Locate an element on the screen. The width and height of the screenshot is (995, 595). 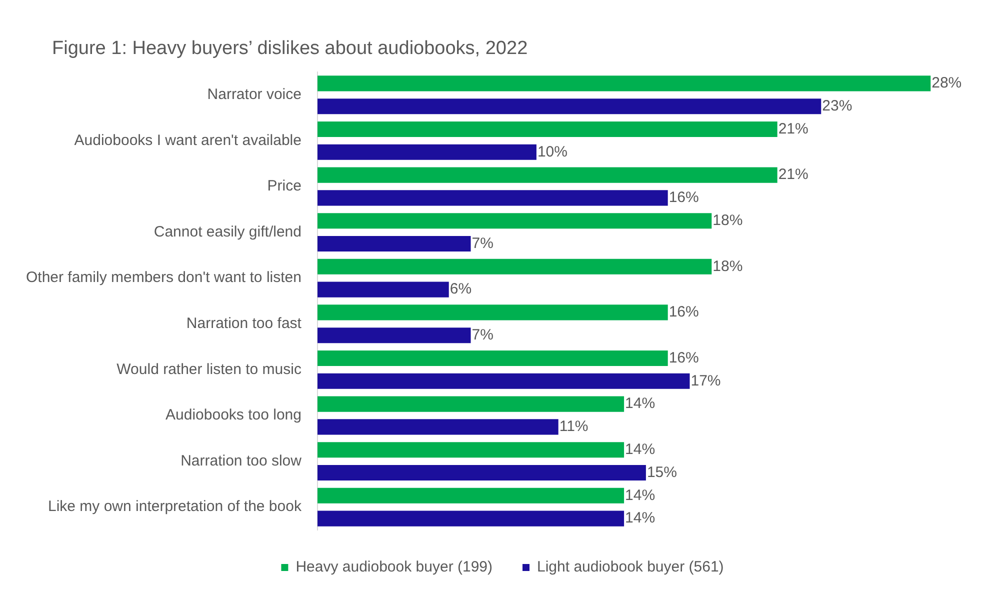
y-tick-label: Would rather listen to music is located at coordinates (209, 369).